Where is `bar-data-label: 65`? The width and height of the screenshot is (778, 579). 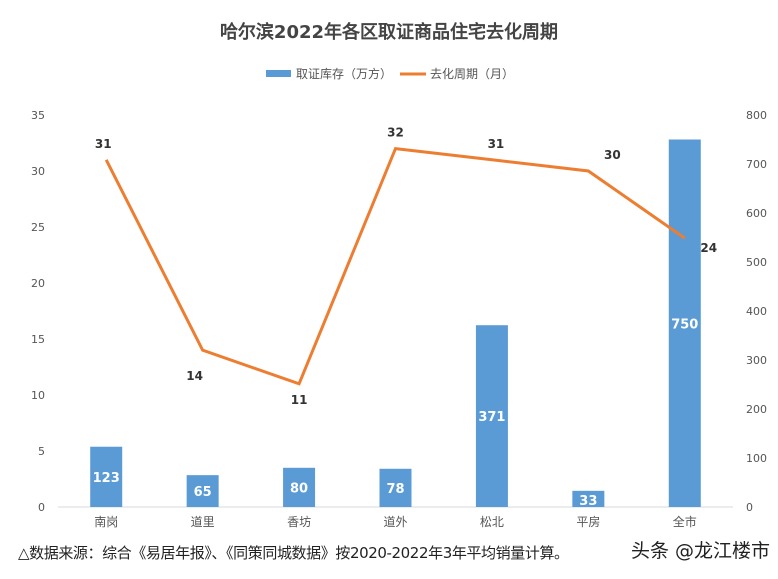 bar-data-label: 65 is located at coordinates (203, 492).